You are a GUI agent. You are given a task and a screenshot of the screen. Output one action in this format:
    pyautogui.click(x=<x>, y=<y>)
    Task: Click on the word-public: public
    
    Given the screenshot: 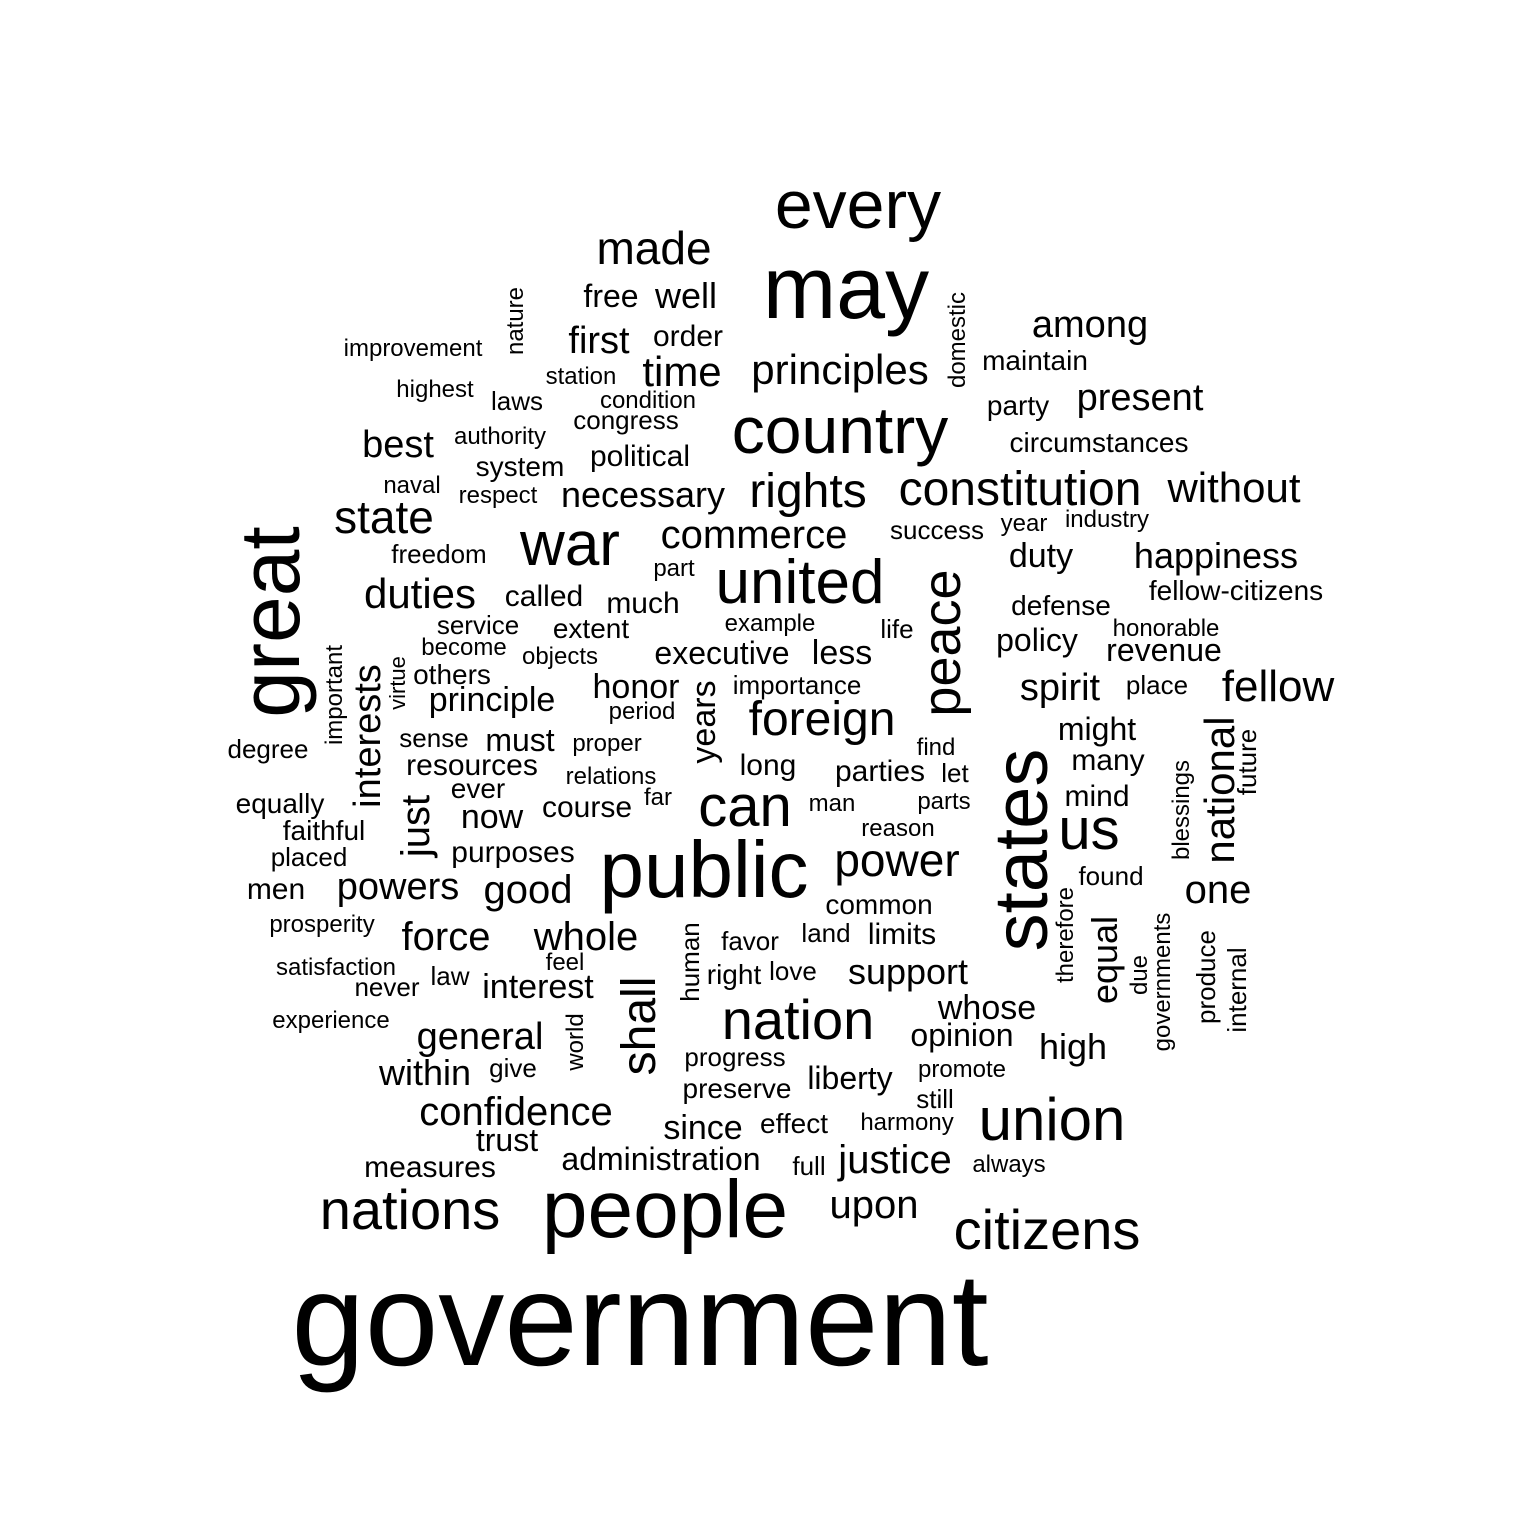 What is the action you would take?
    pyautogui.click(x=704, y=869)
    